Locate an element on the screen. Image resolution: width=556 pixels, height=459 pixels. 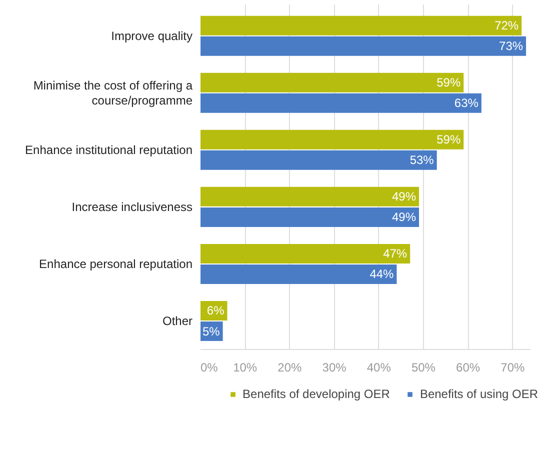
data-label: 5% is located at coordinates (211, 331).